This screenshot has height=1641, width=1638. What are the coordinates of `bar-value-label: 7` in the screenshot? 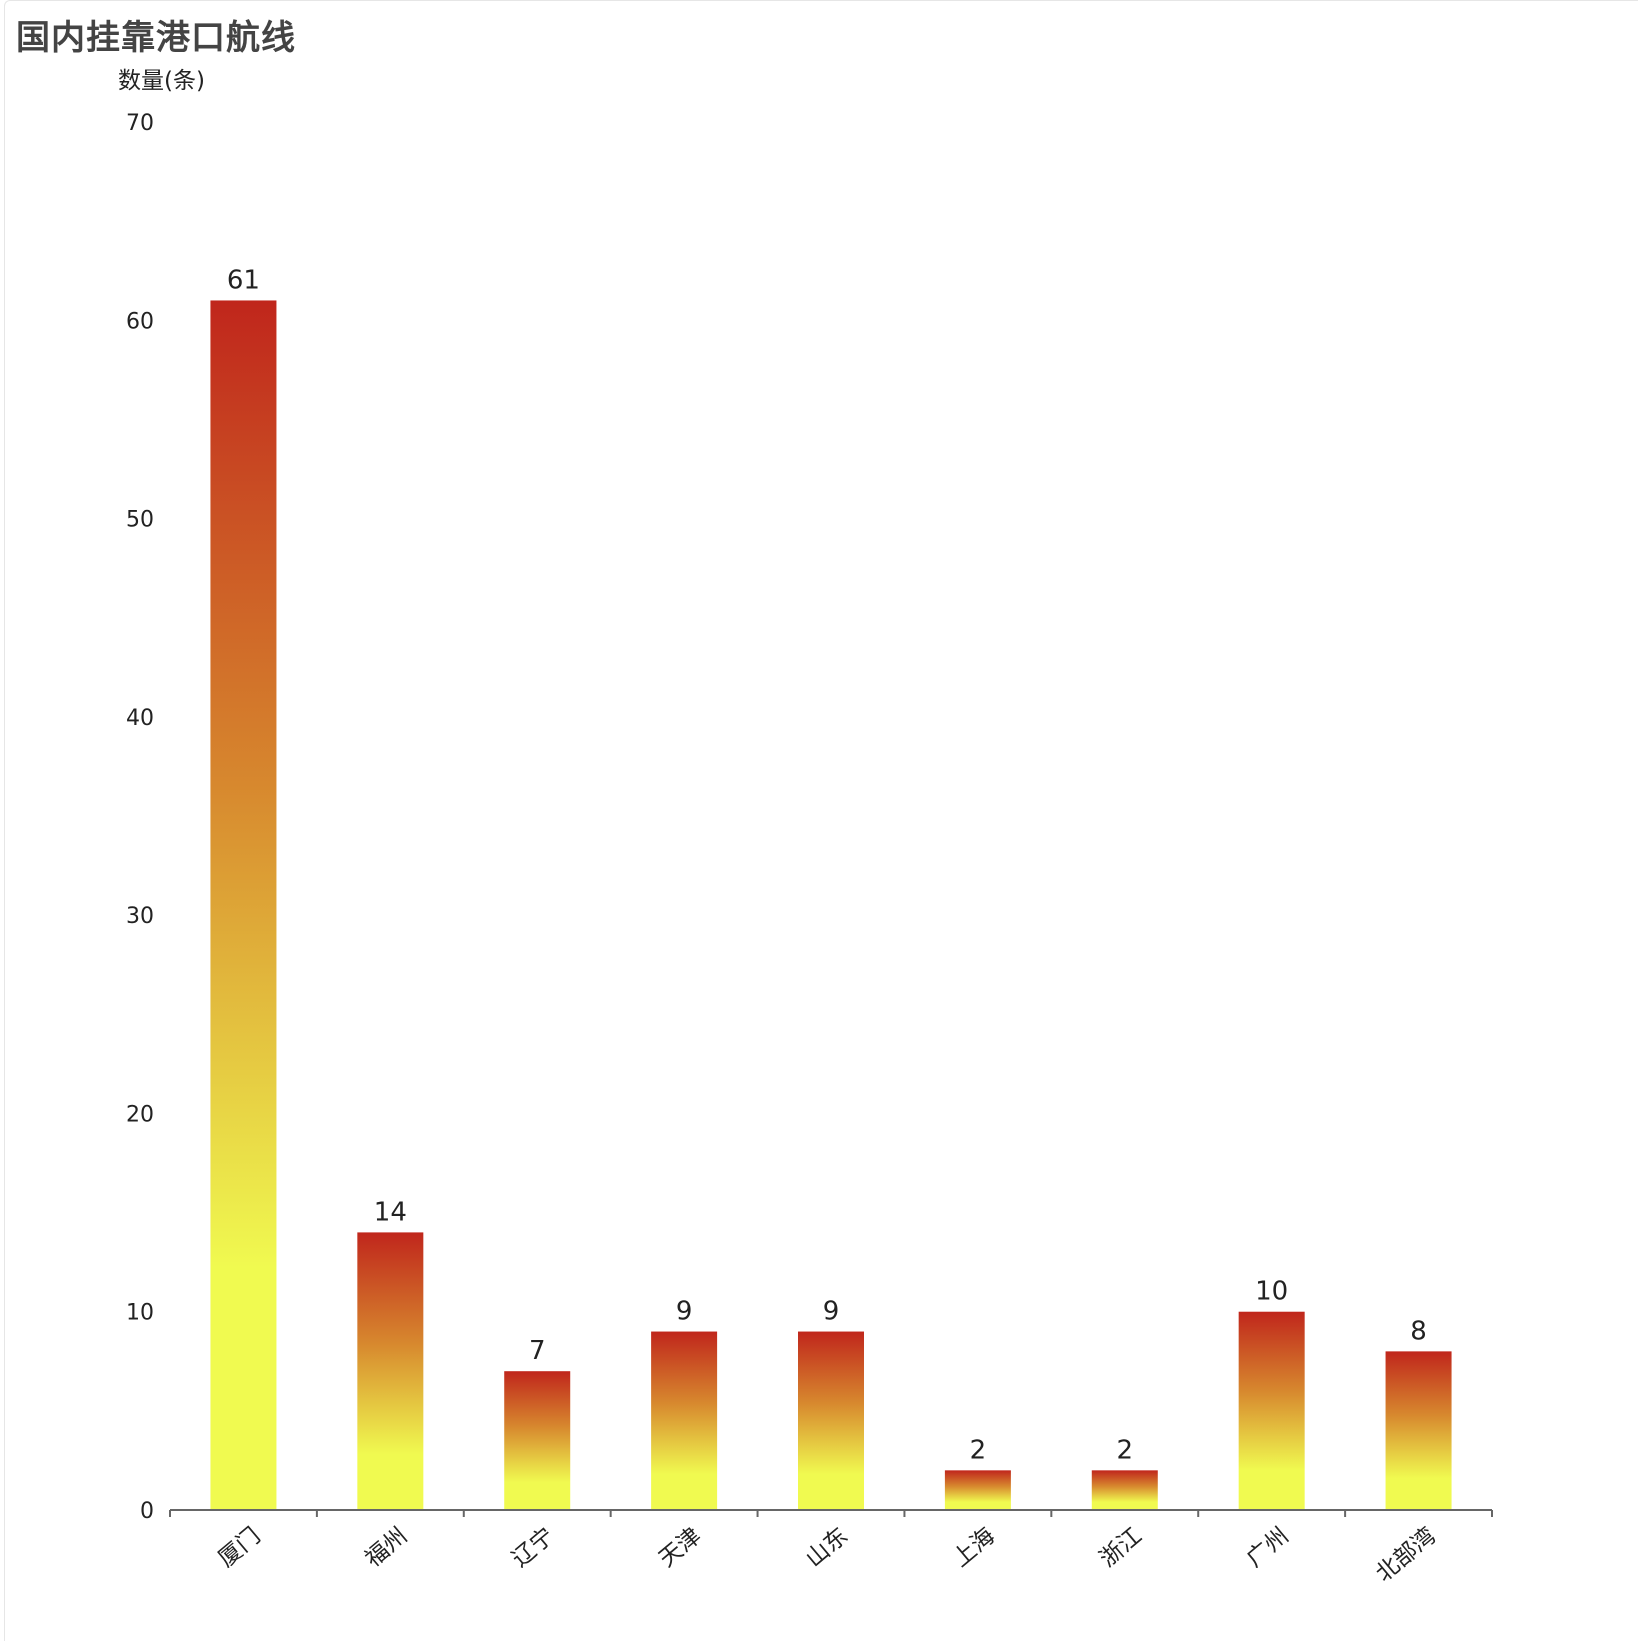 It's located at (537, 1351).